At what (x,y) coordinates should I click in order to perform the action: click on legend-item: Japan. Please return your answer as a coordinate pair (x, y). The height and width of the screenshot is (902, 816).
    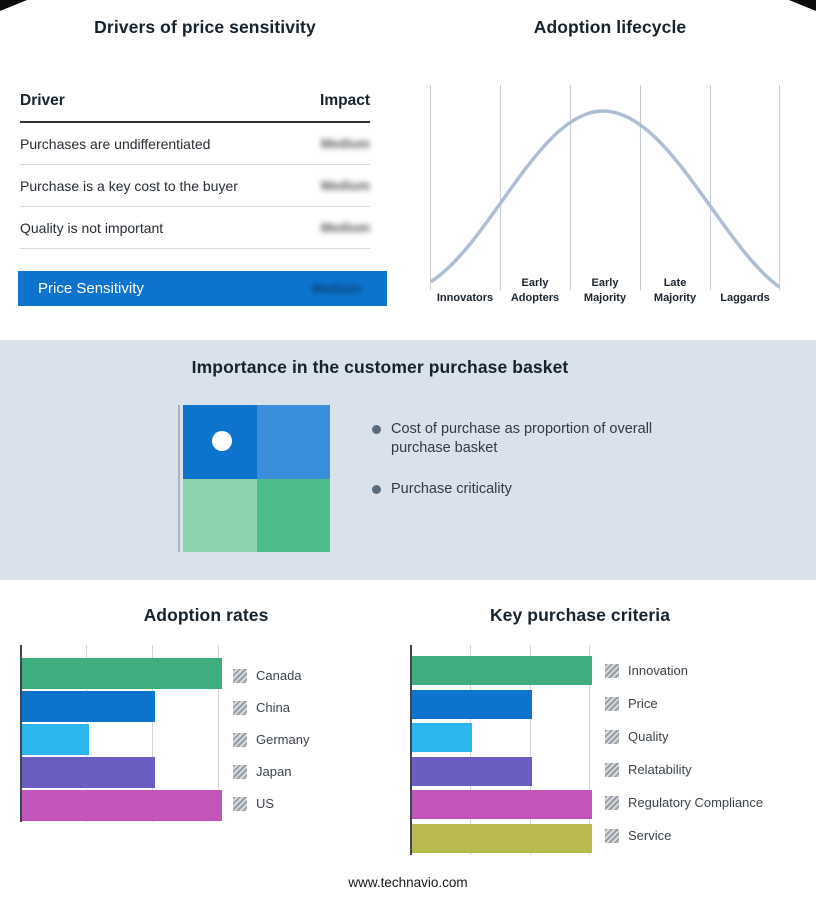
    Looking at the image, I should click on (271, 771).